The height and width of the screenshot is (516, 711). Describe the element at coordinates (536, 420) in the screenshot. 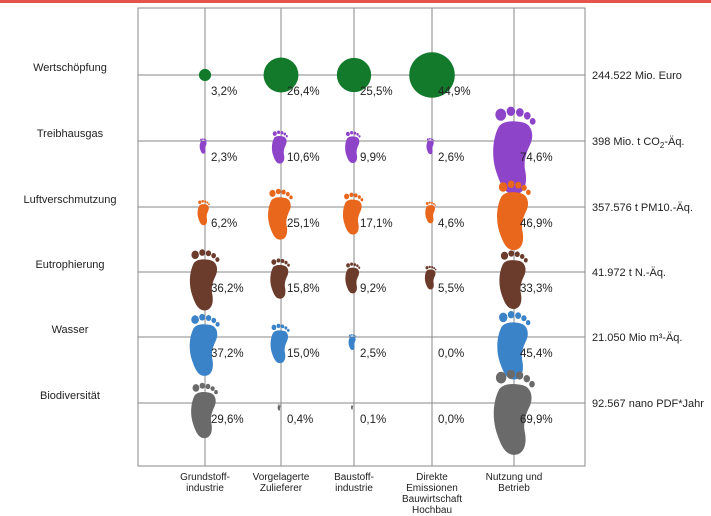

I see `value-label: 69,9%` at that location.